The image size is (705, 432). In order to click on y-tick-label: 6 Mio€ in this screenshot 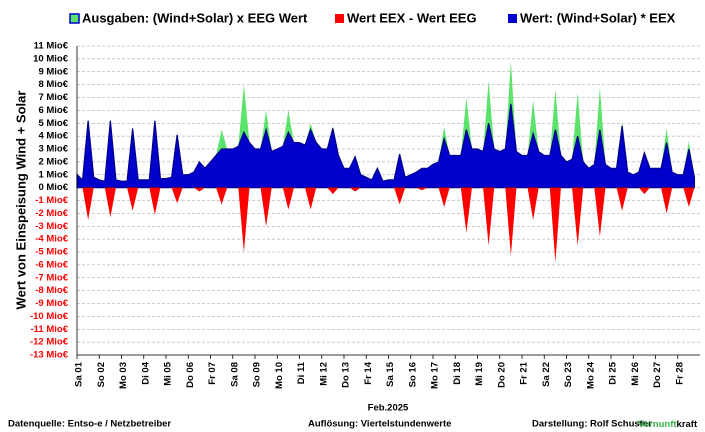, I will do `click(53, 110)`.